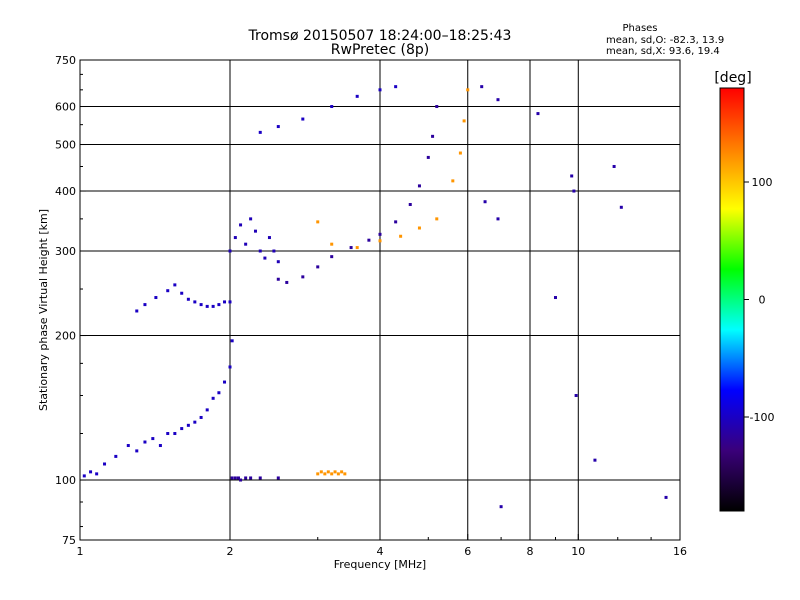  What do you see at coordinates (467, 551) in the screenshot?
I see `x-tick-label: 6` at bounding box center [467, 551].